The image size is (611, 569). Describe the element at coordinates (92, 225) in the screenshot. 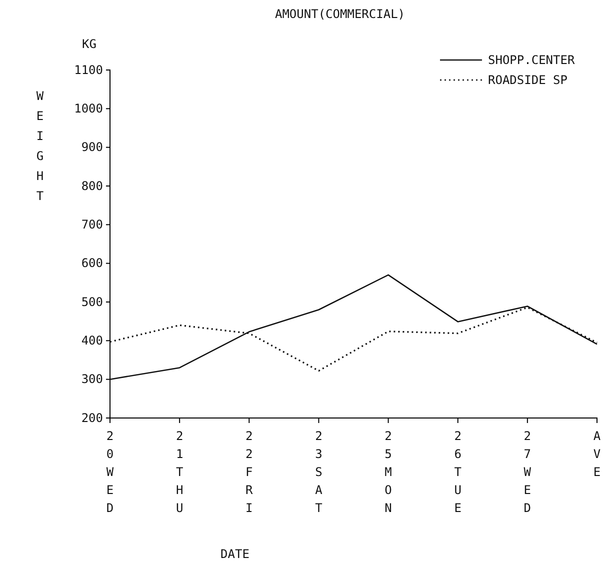

I see `y-tick-label: 700` at that location.